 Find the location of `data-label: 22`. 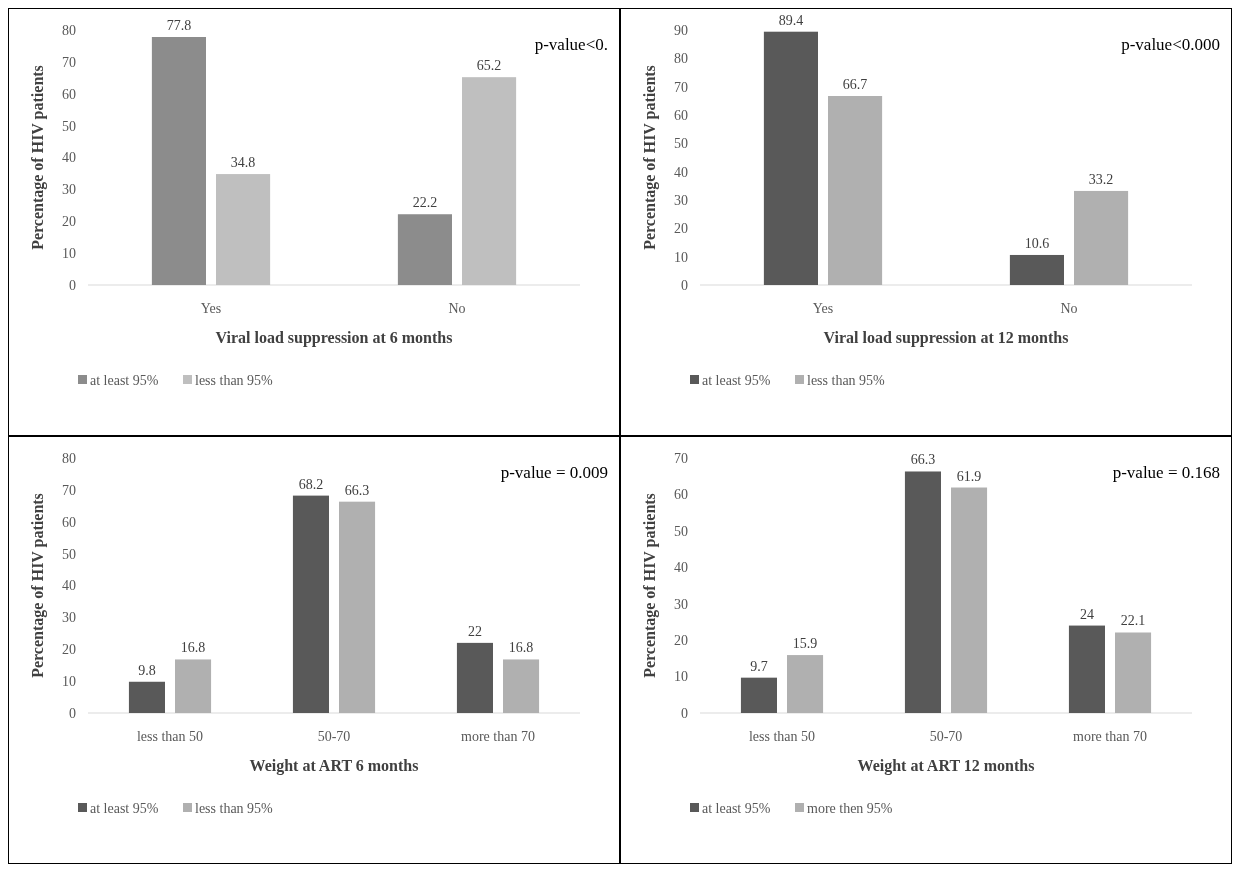

data-label: 22 is located at coordinates (474, 631).